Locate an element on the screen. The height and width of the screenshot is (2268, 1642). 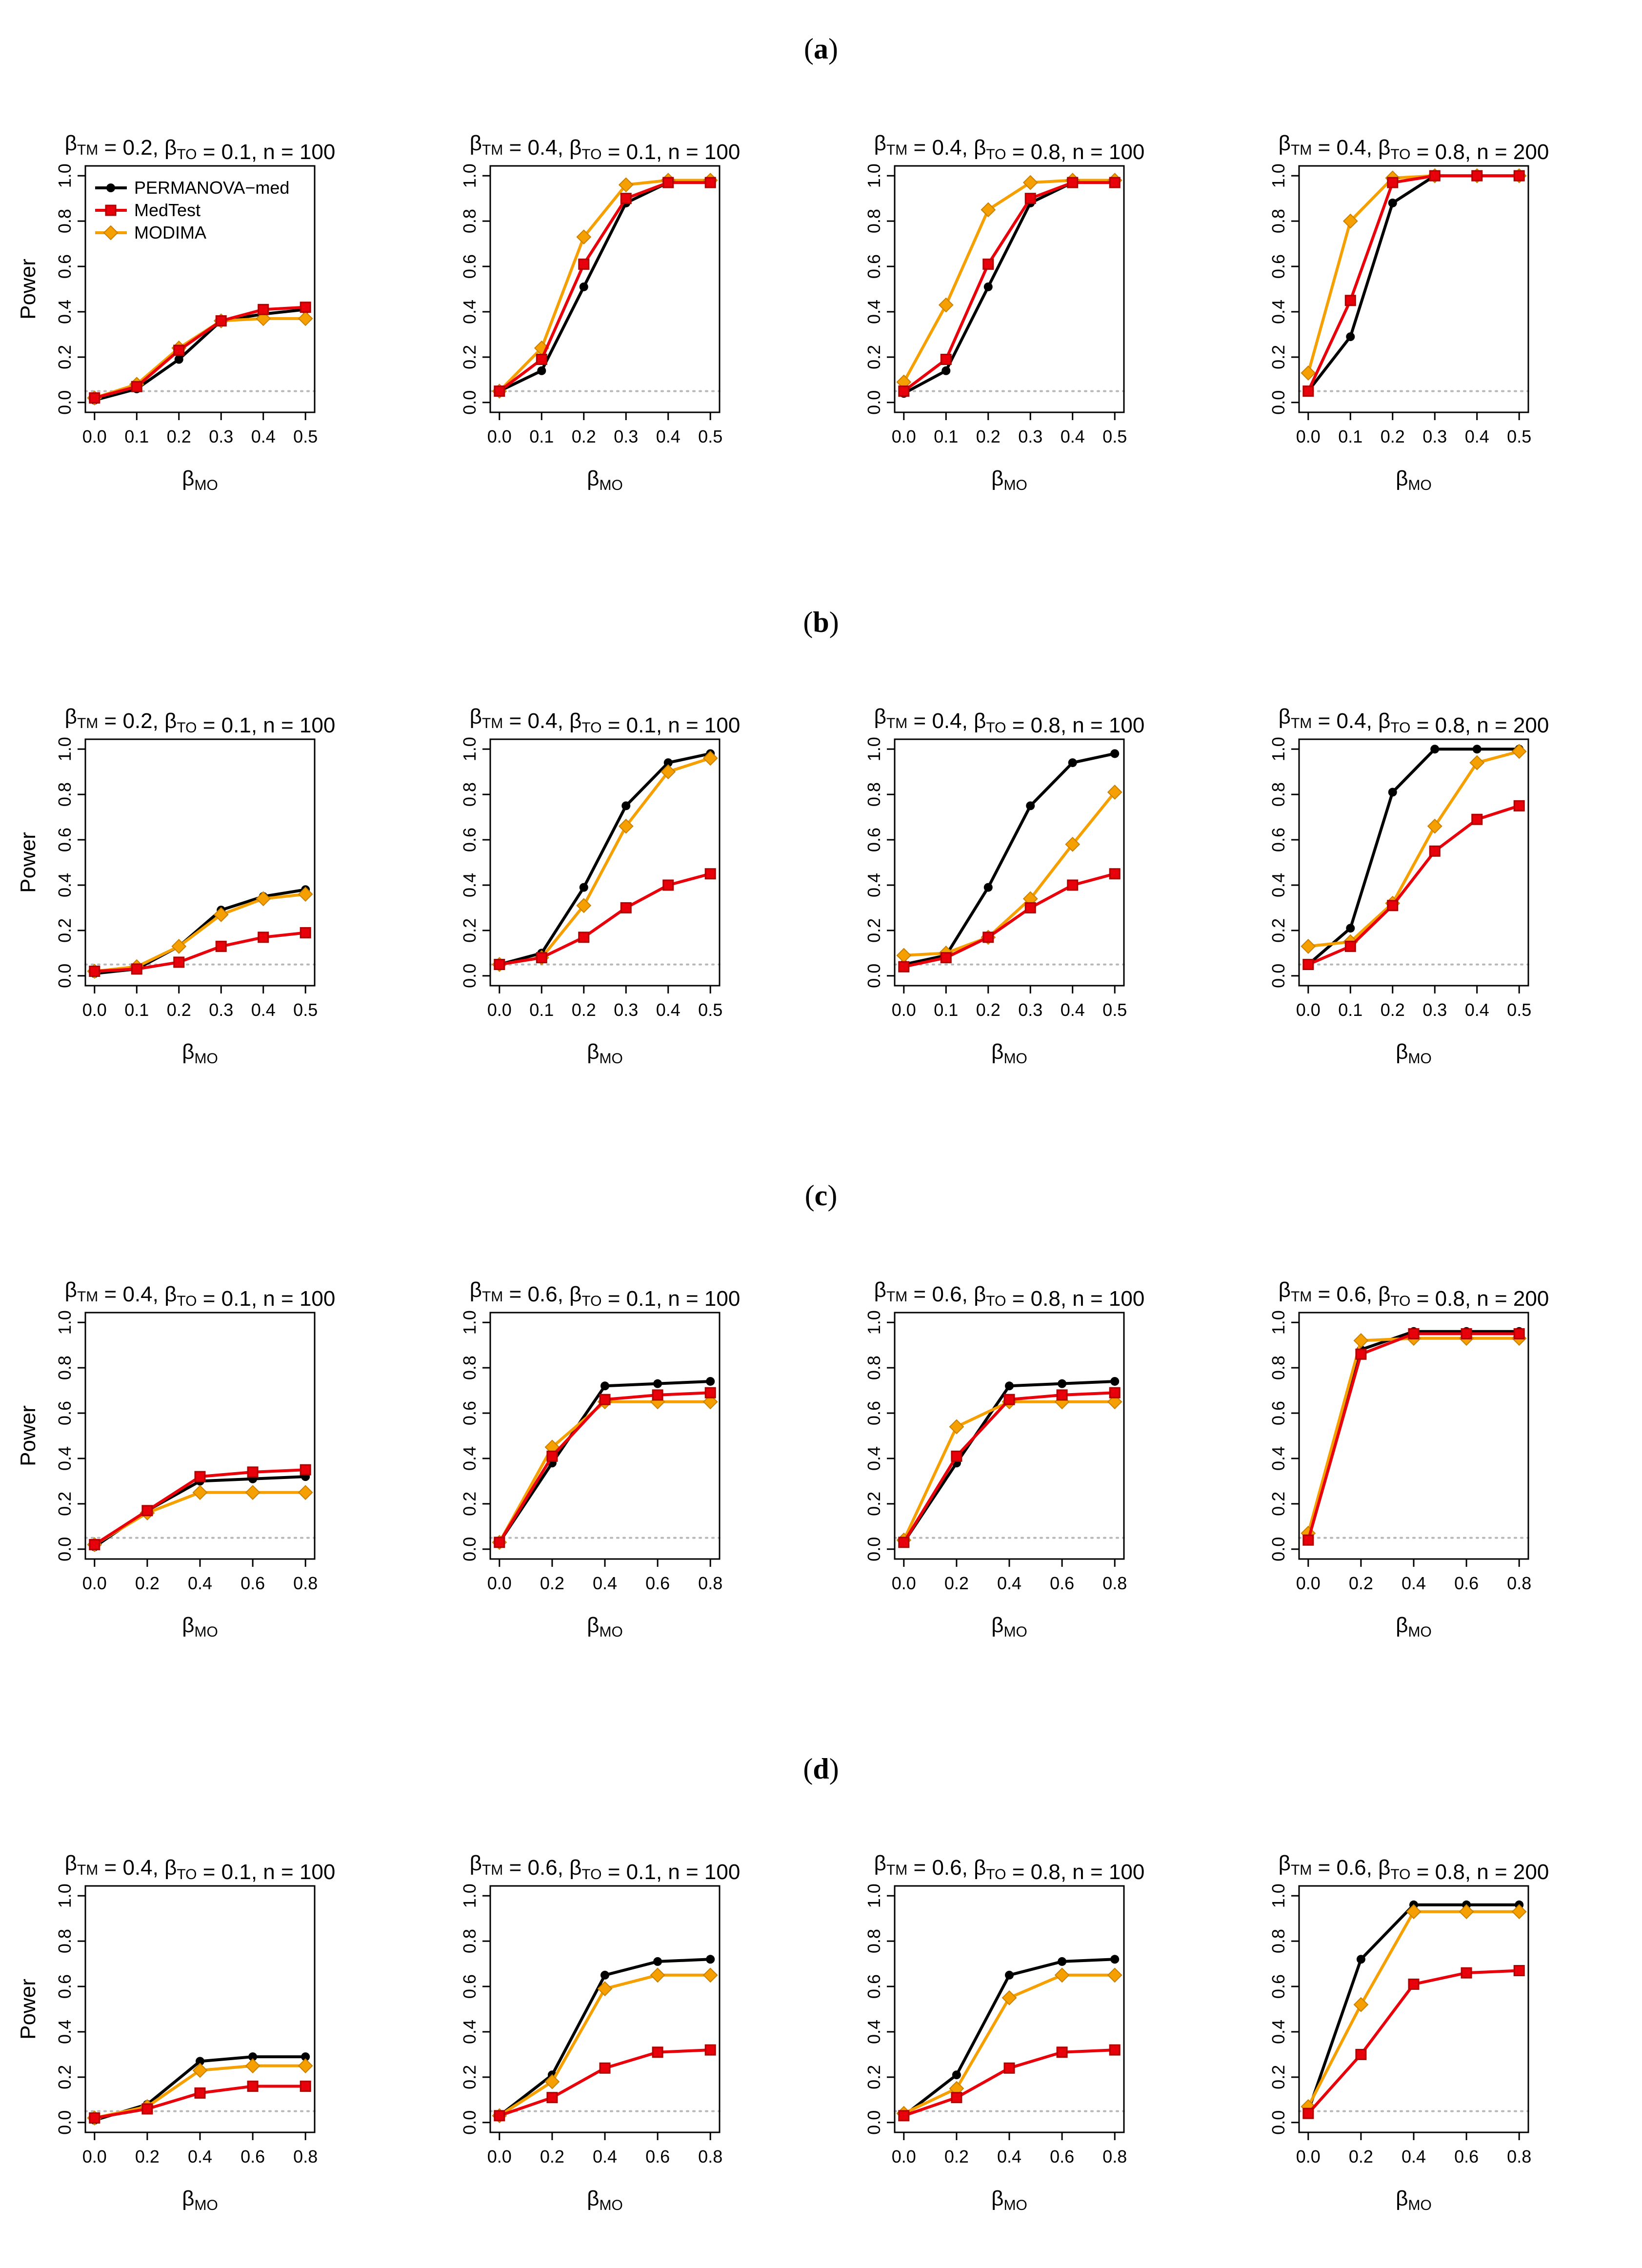
title-fragment: 0.2 is located at coordinates (137, 148).